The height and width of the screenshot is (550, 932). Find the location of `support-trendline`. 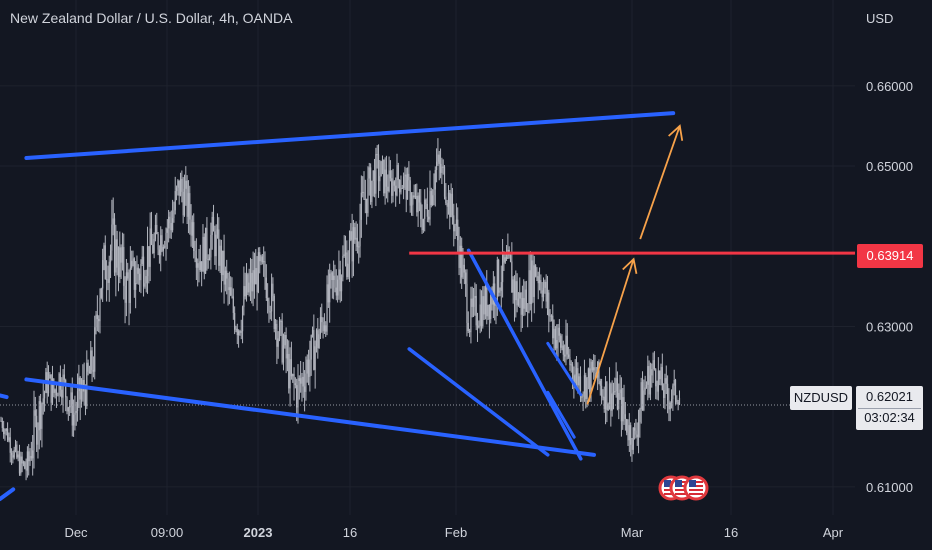

support-trendline is located at coordinates (310, 417).